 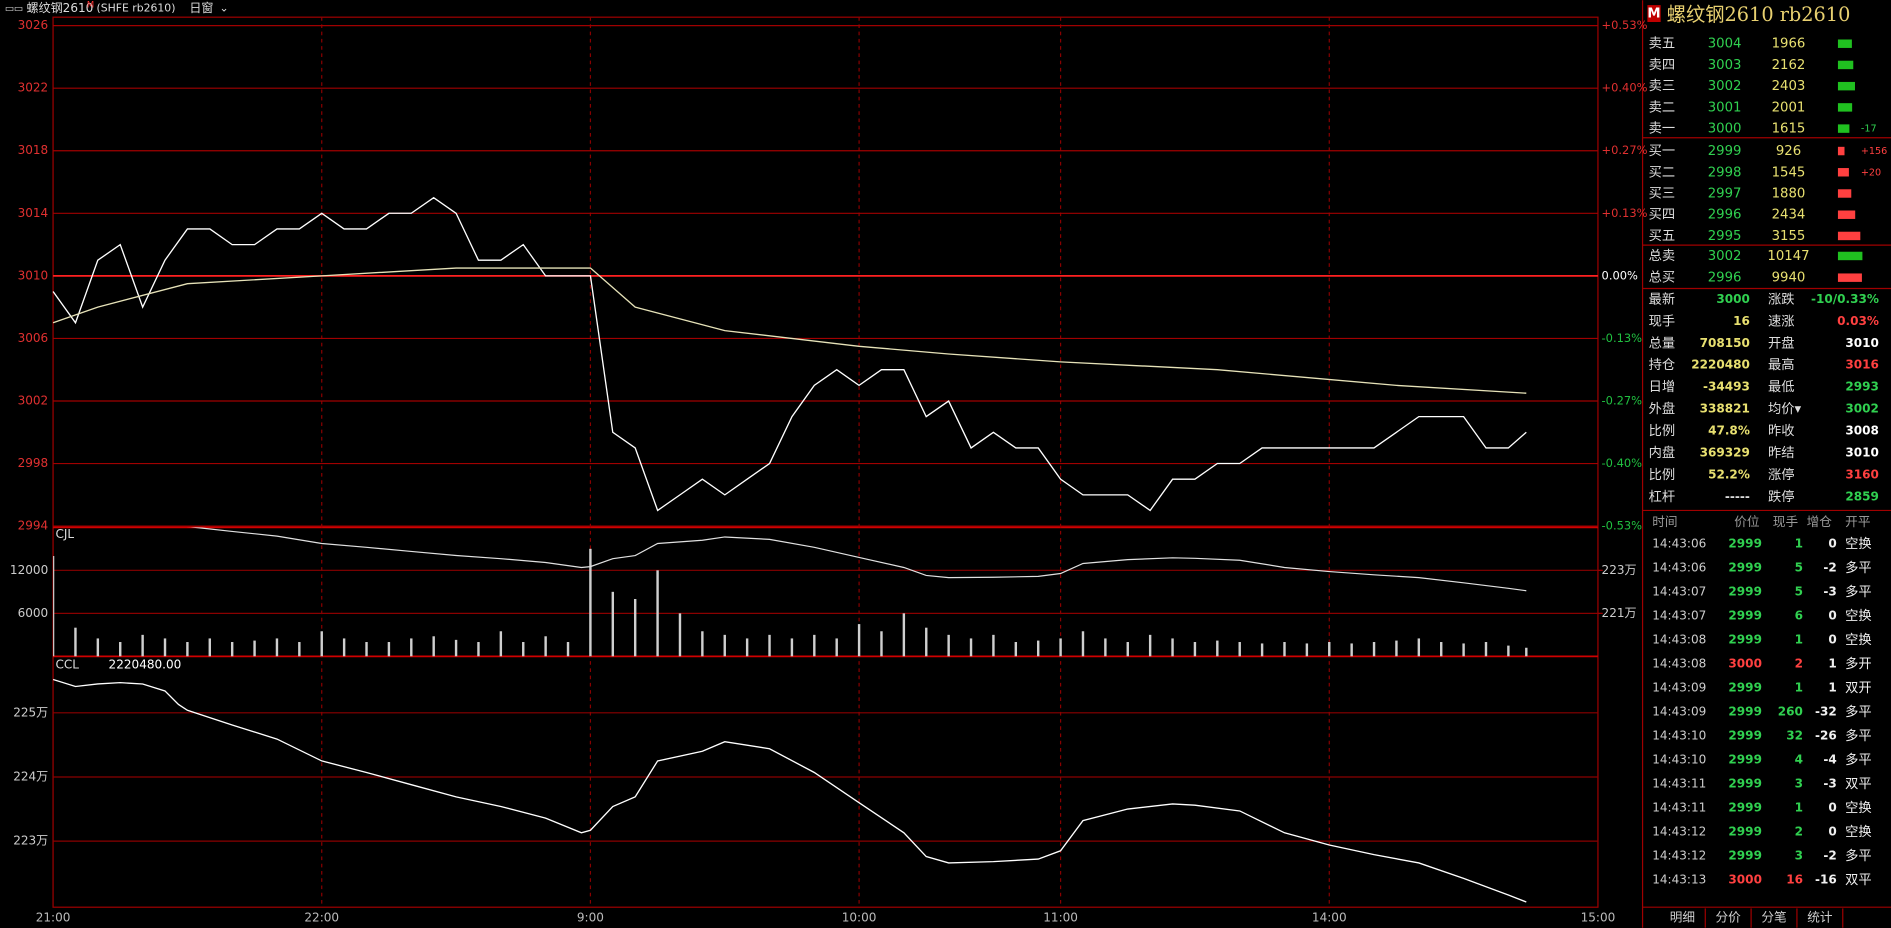 I want to click on y2-tick-label: +0.27%, so click(x=1625, y=150).